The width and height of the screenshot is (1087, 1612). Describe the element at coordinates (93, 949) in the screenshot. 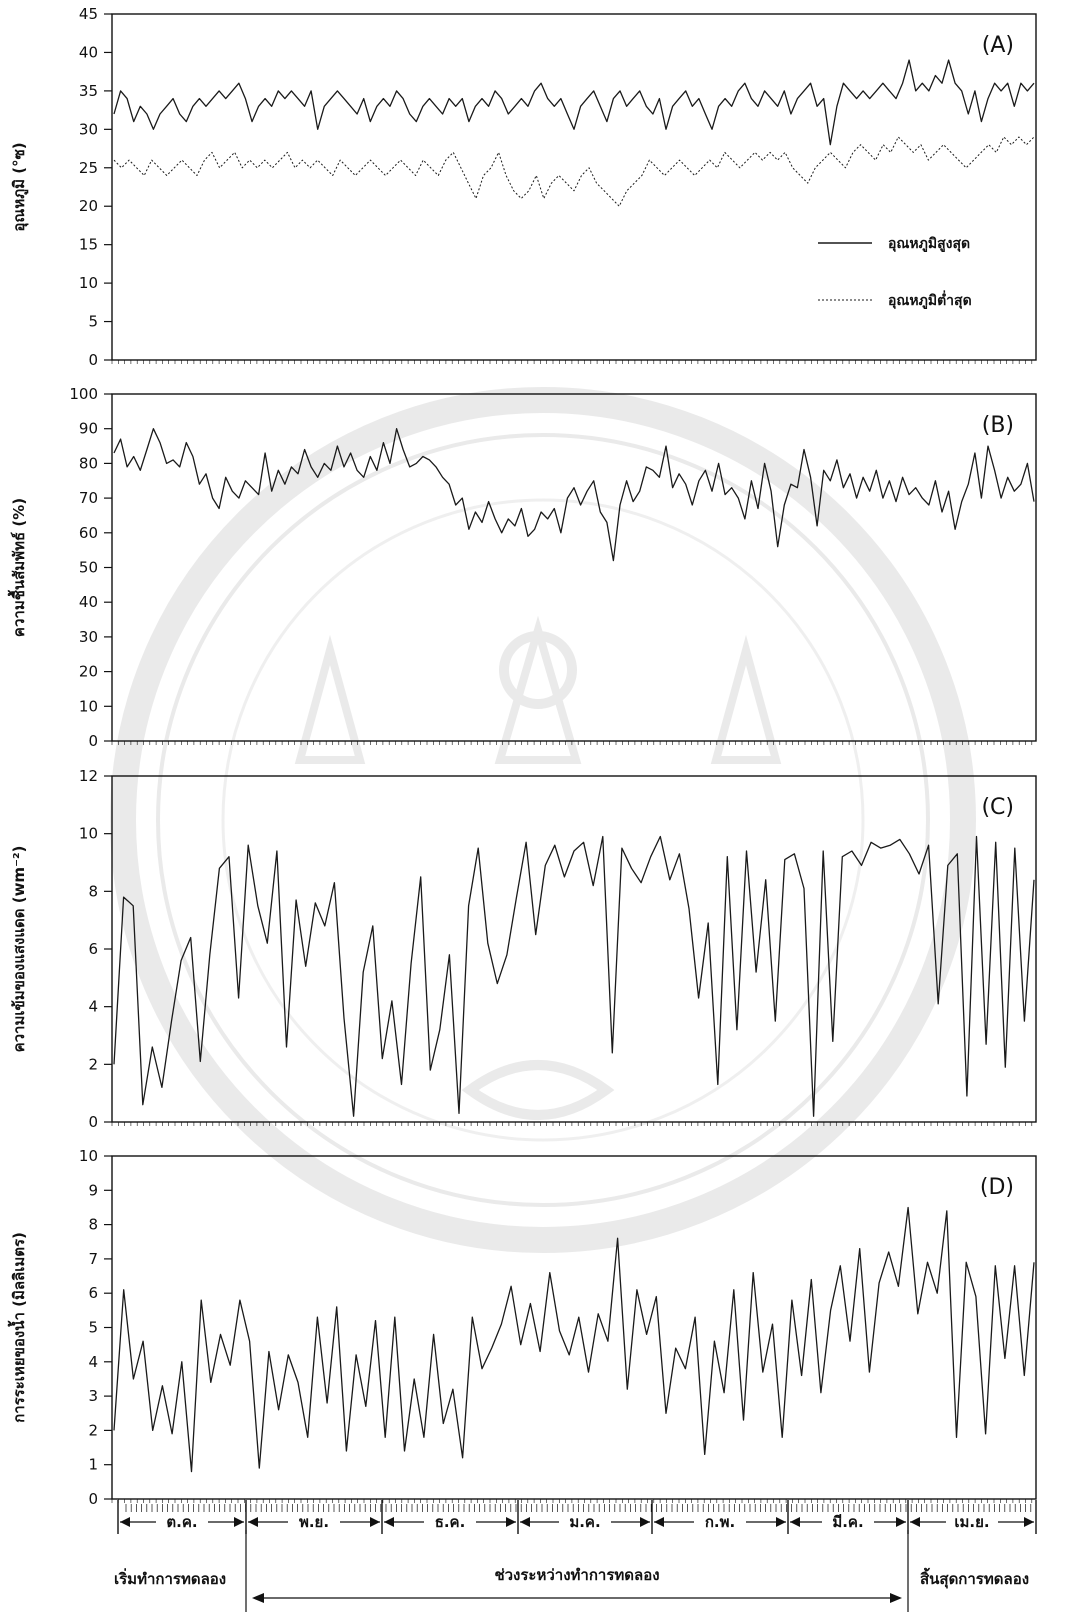

I see `y-tick-label-C: 6` at that location.